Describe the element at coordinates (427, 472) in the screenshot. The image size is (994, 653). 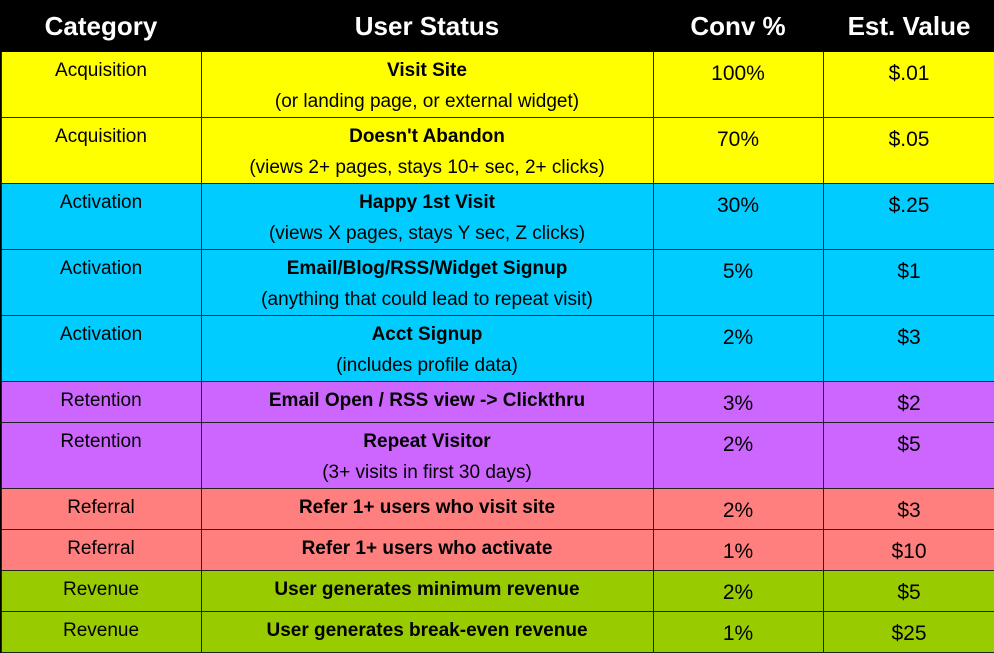
I see `status-subtitle: (3+ visits in first 30 days)` at that location.